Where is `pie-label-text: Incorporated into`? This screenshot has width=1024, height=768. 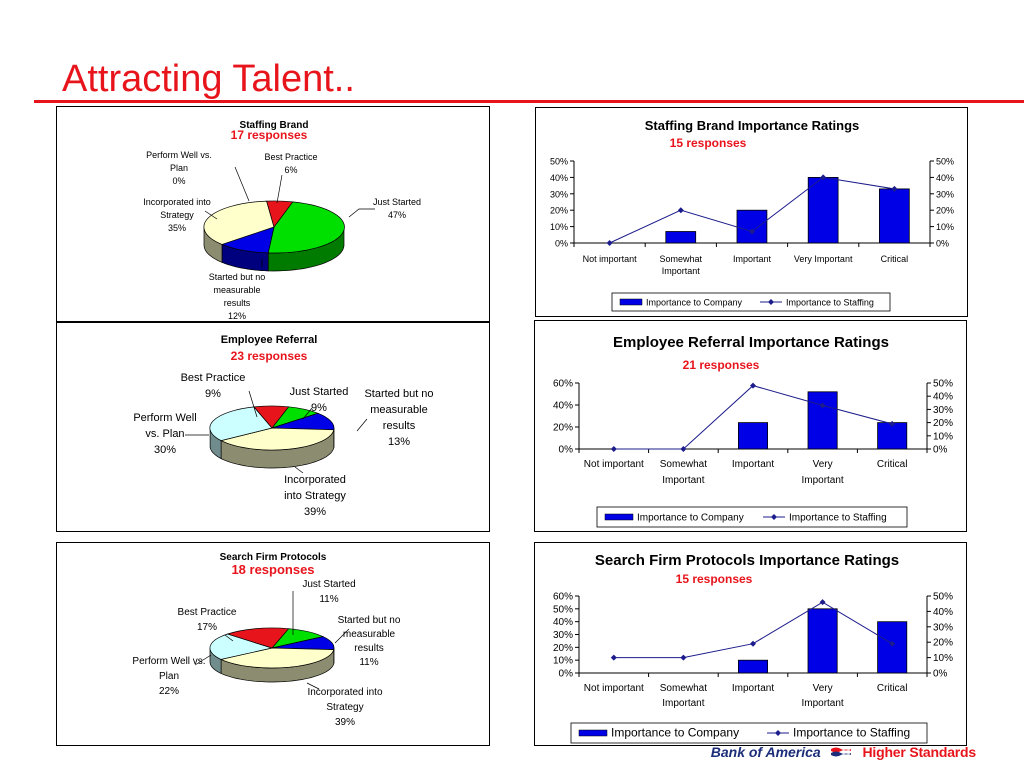 pie-label-text: Incorporated into is located at coordinates (344, 692).